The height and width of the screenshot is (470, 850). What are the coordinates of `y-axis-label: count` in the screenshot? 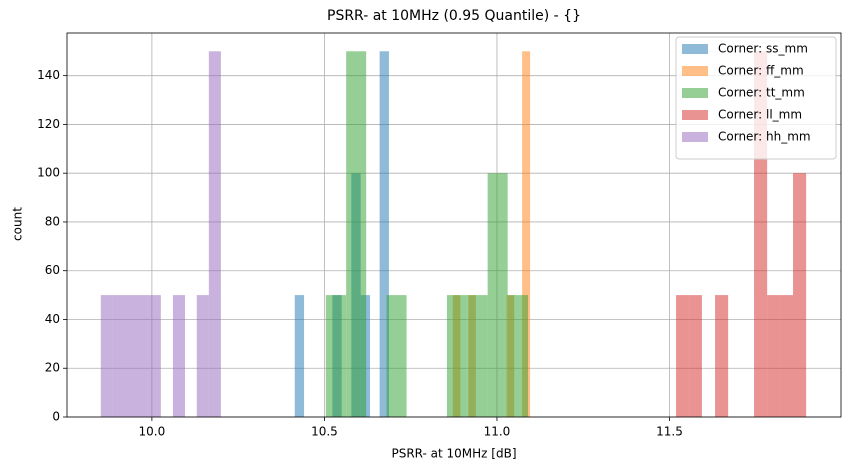 It's located at (18, 224).